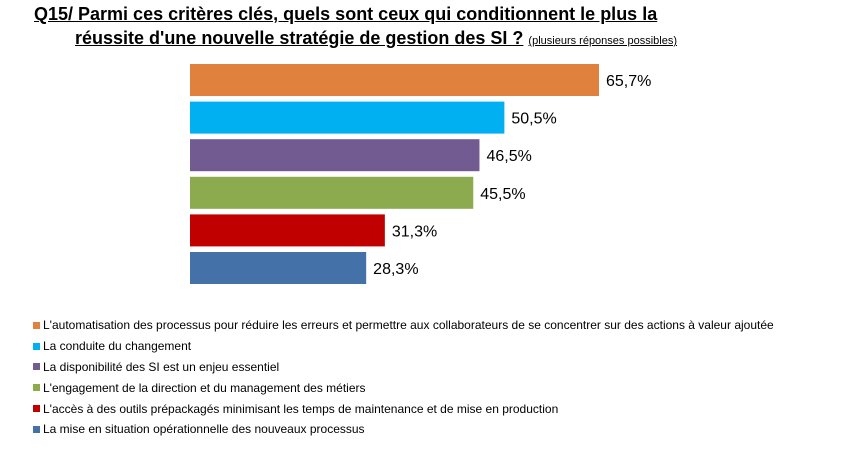 This screenshot has height=453, width=849. Describe the element at coordinates (414, 231) in the screenshot. I see `data-label-5: 31,3%` at that location.